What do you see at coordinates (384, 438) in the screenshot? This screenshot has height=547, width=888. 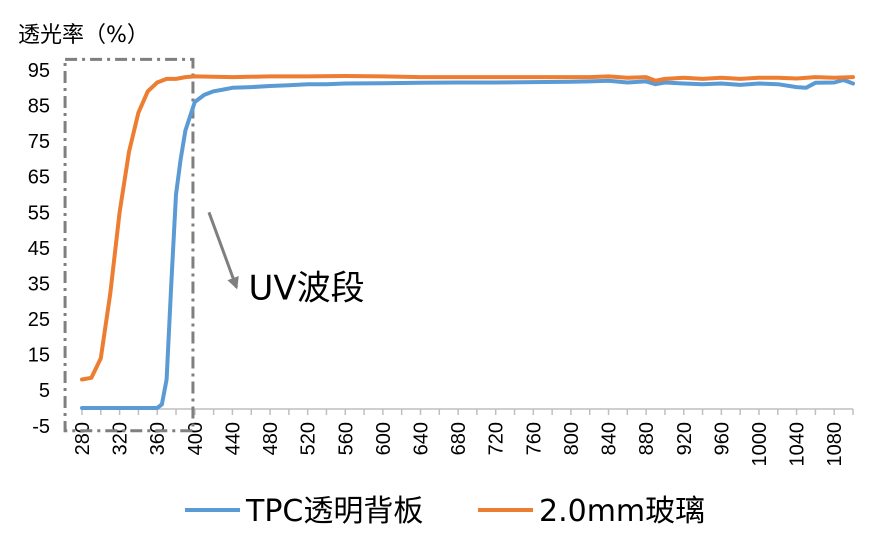 I see `x-tick-label: 600` at bounding box center [384, 438].